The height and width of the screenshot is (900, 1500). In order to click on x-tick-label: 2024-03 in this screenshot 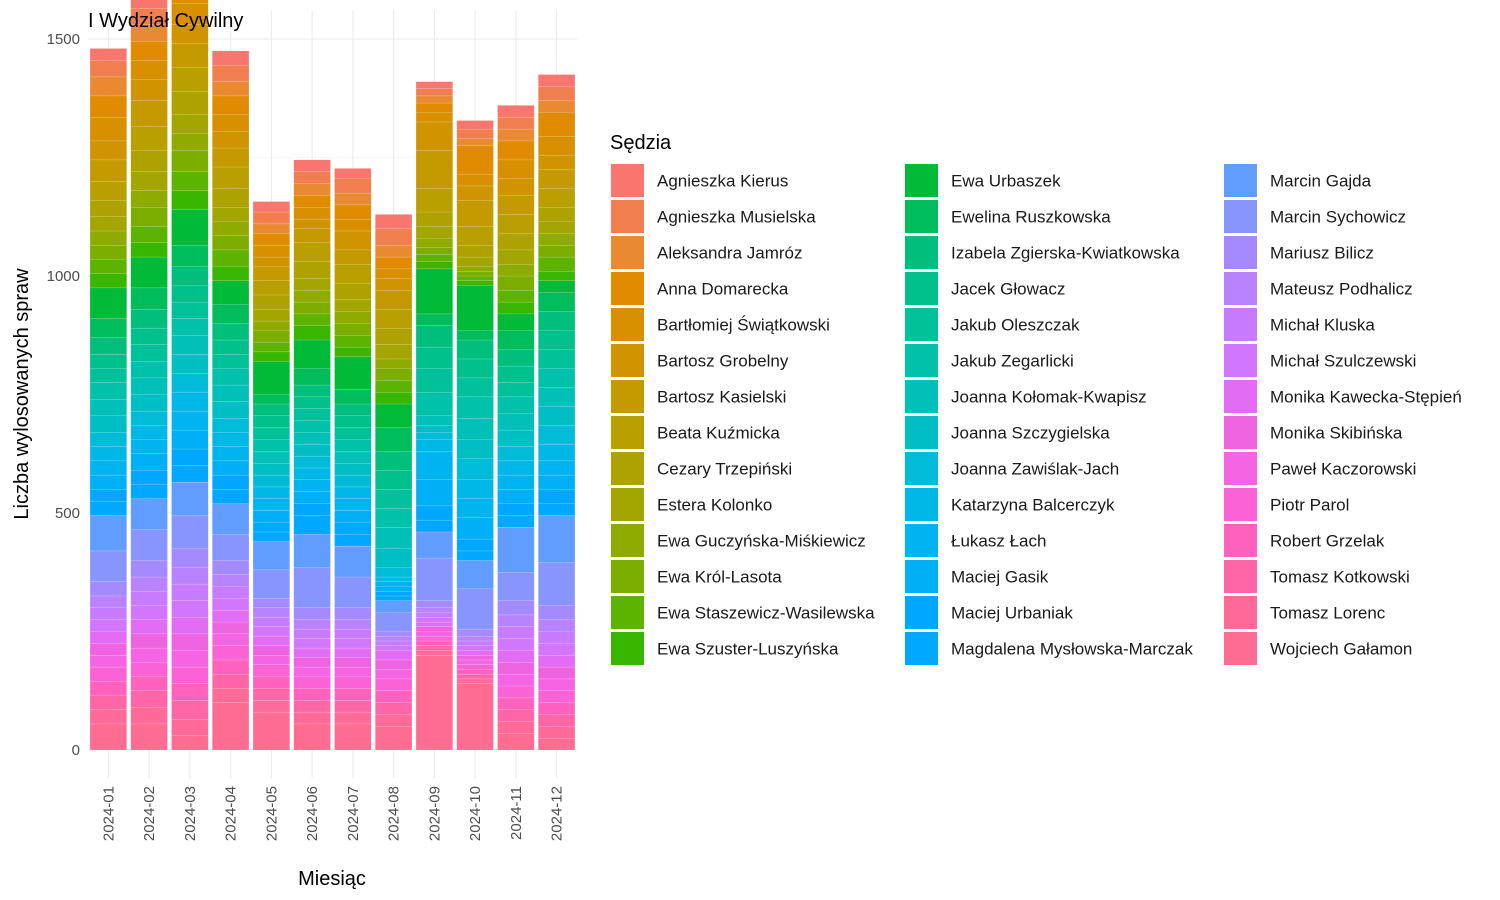, I will do `click(190, 813)`.